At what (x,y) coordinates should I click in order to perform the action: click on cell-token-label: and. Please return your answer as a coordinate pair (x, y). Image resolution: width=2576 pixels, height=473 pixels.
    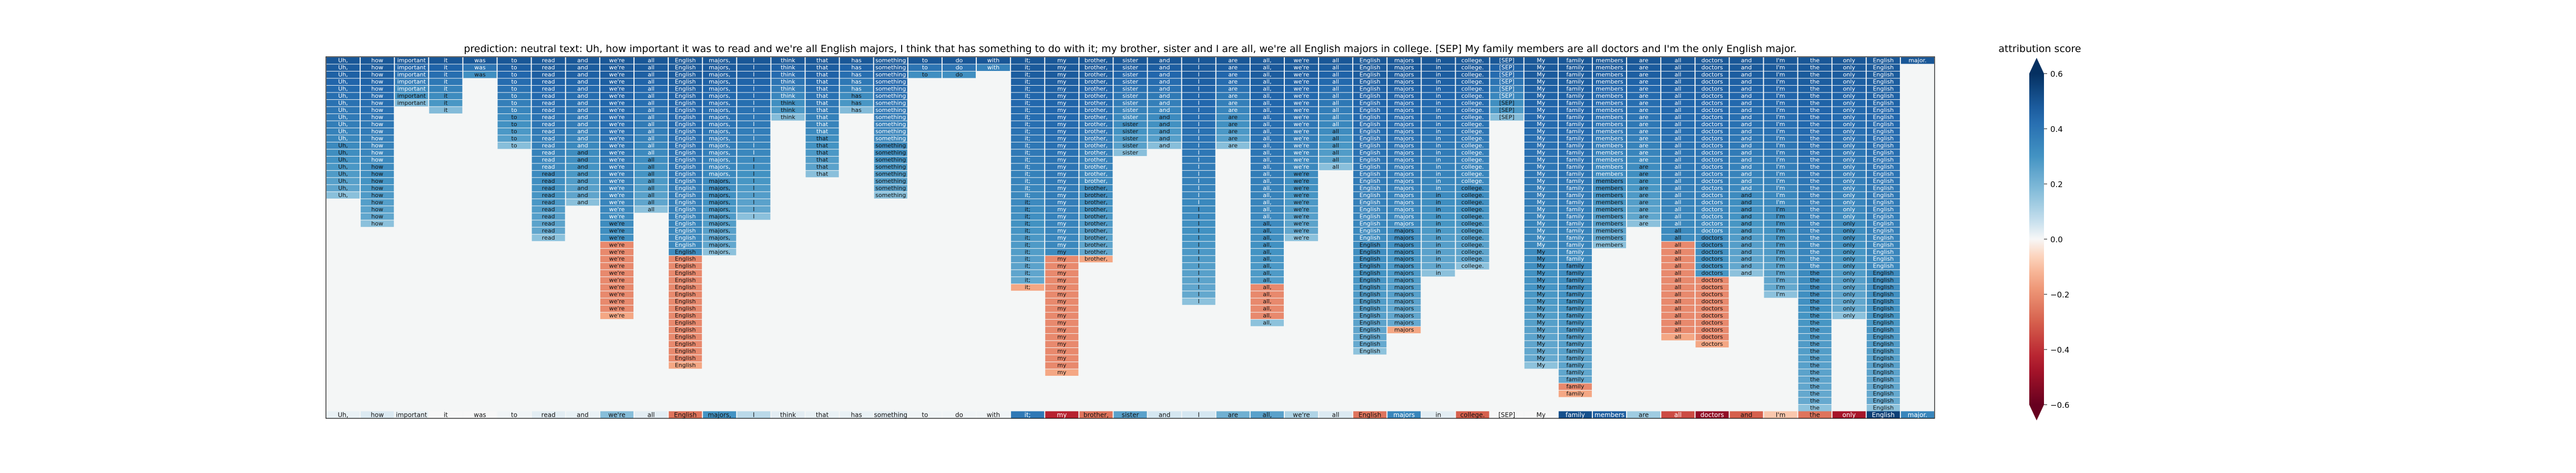
    Looking at the image, I should click on (582, 159).